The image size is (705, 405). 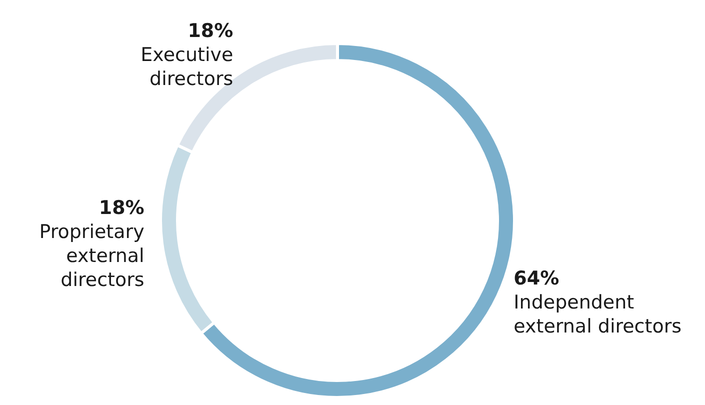 I want to click on slice-label: Executive directors, so click(x=187, y=67).